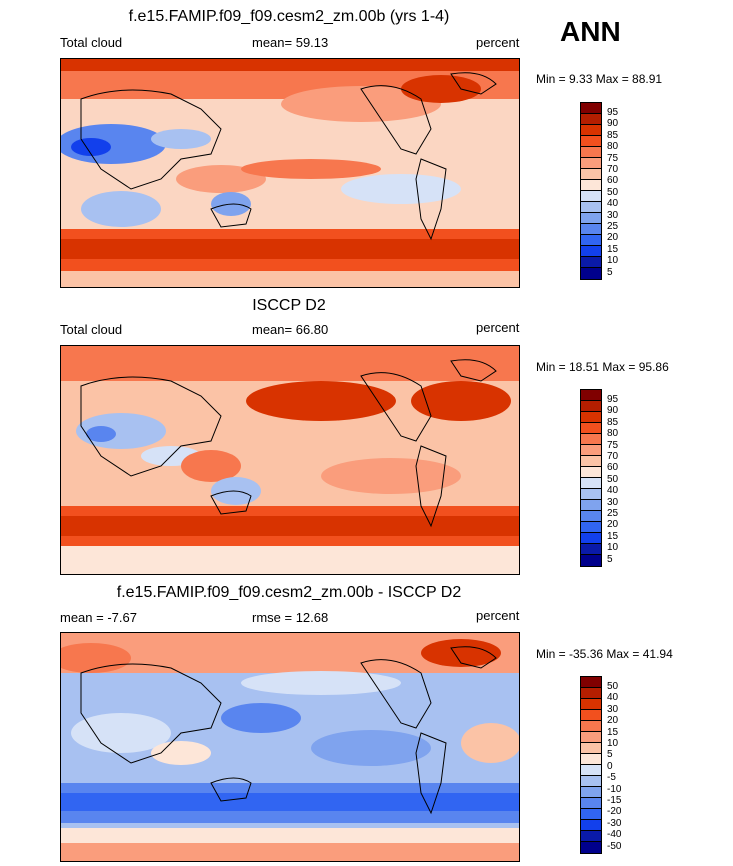  What do you see at coordinates (614, 812) in the screenshot?
I see `colorbar-tick-label: -20` at bounding box center [614, 812].